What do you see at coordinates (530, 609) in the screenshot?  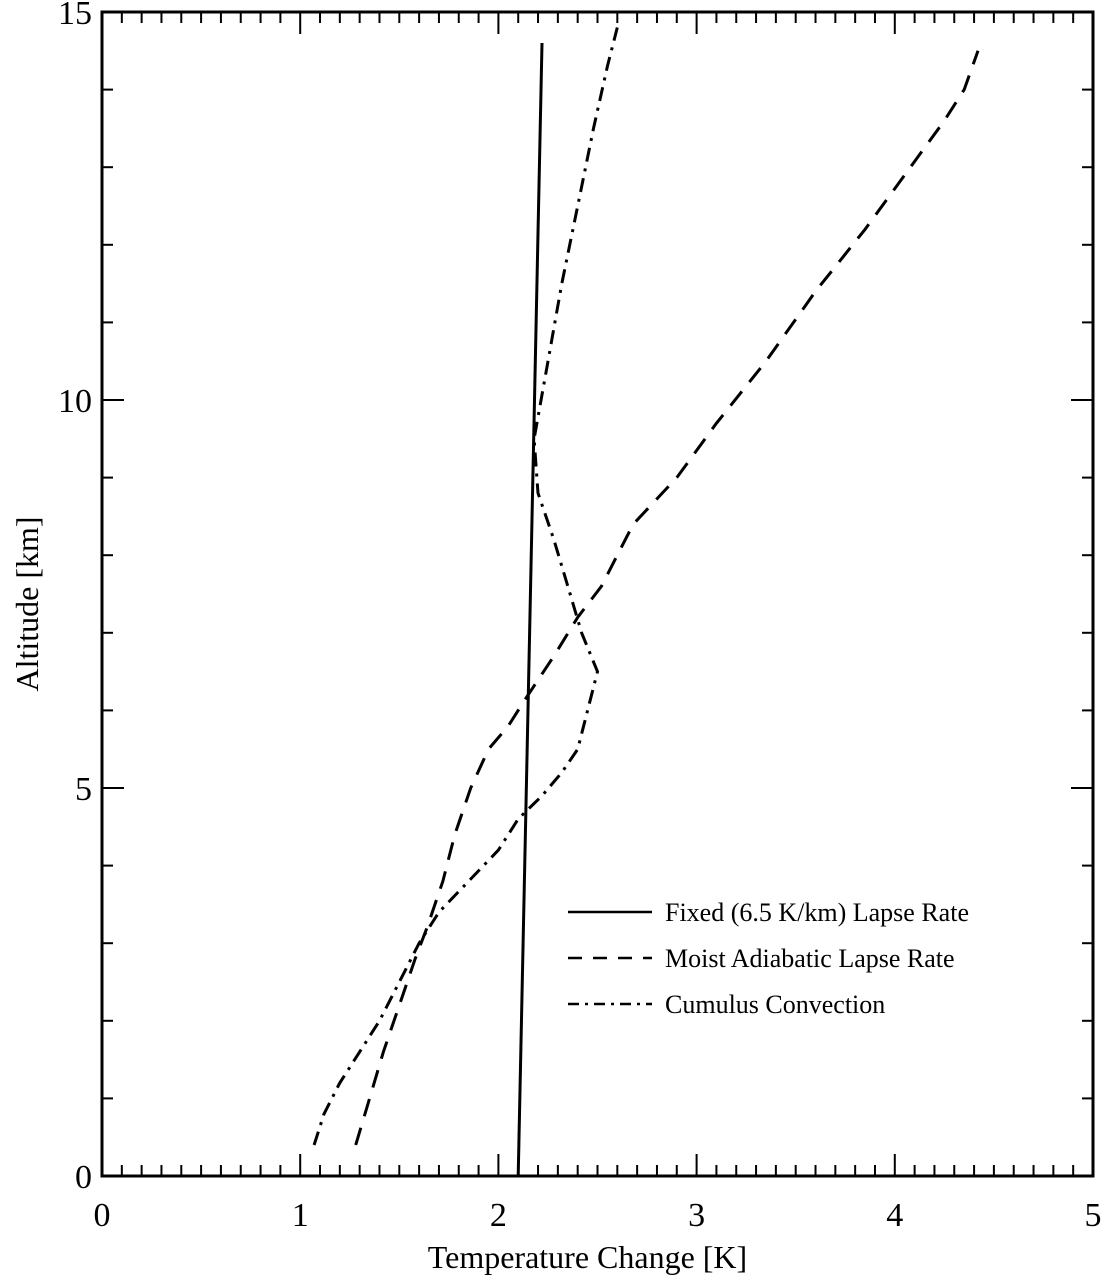 I see `series-line-solid` at bounding box center [530, 609].